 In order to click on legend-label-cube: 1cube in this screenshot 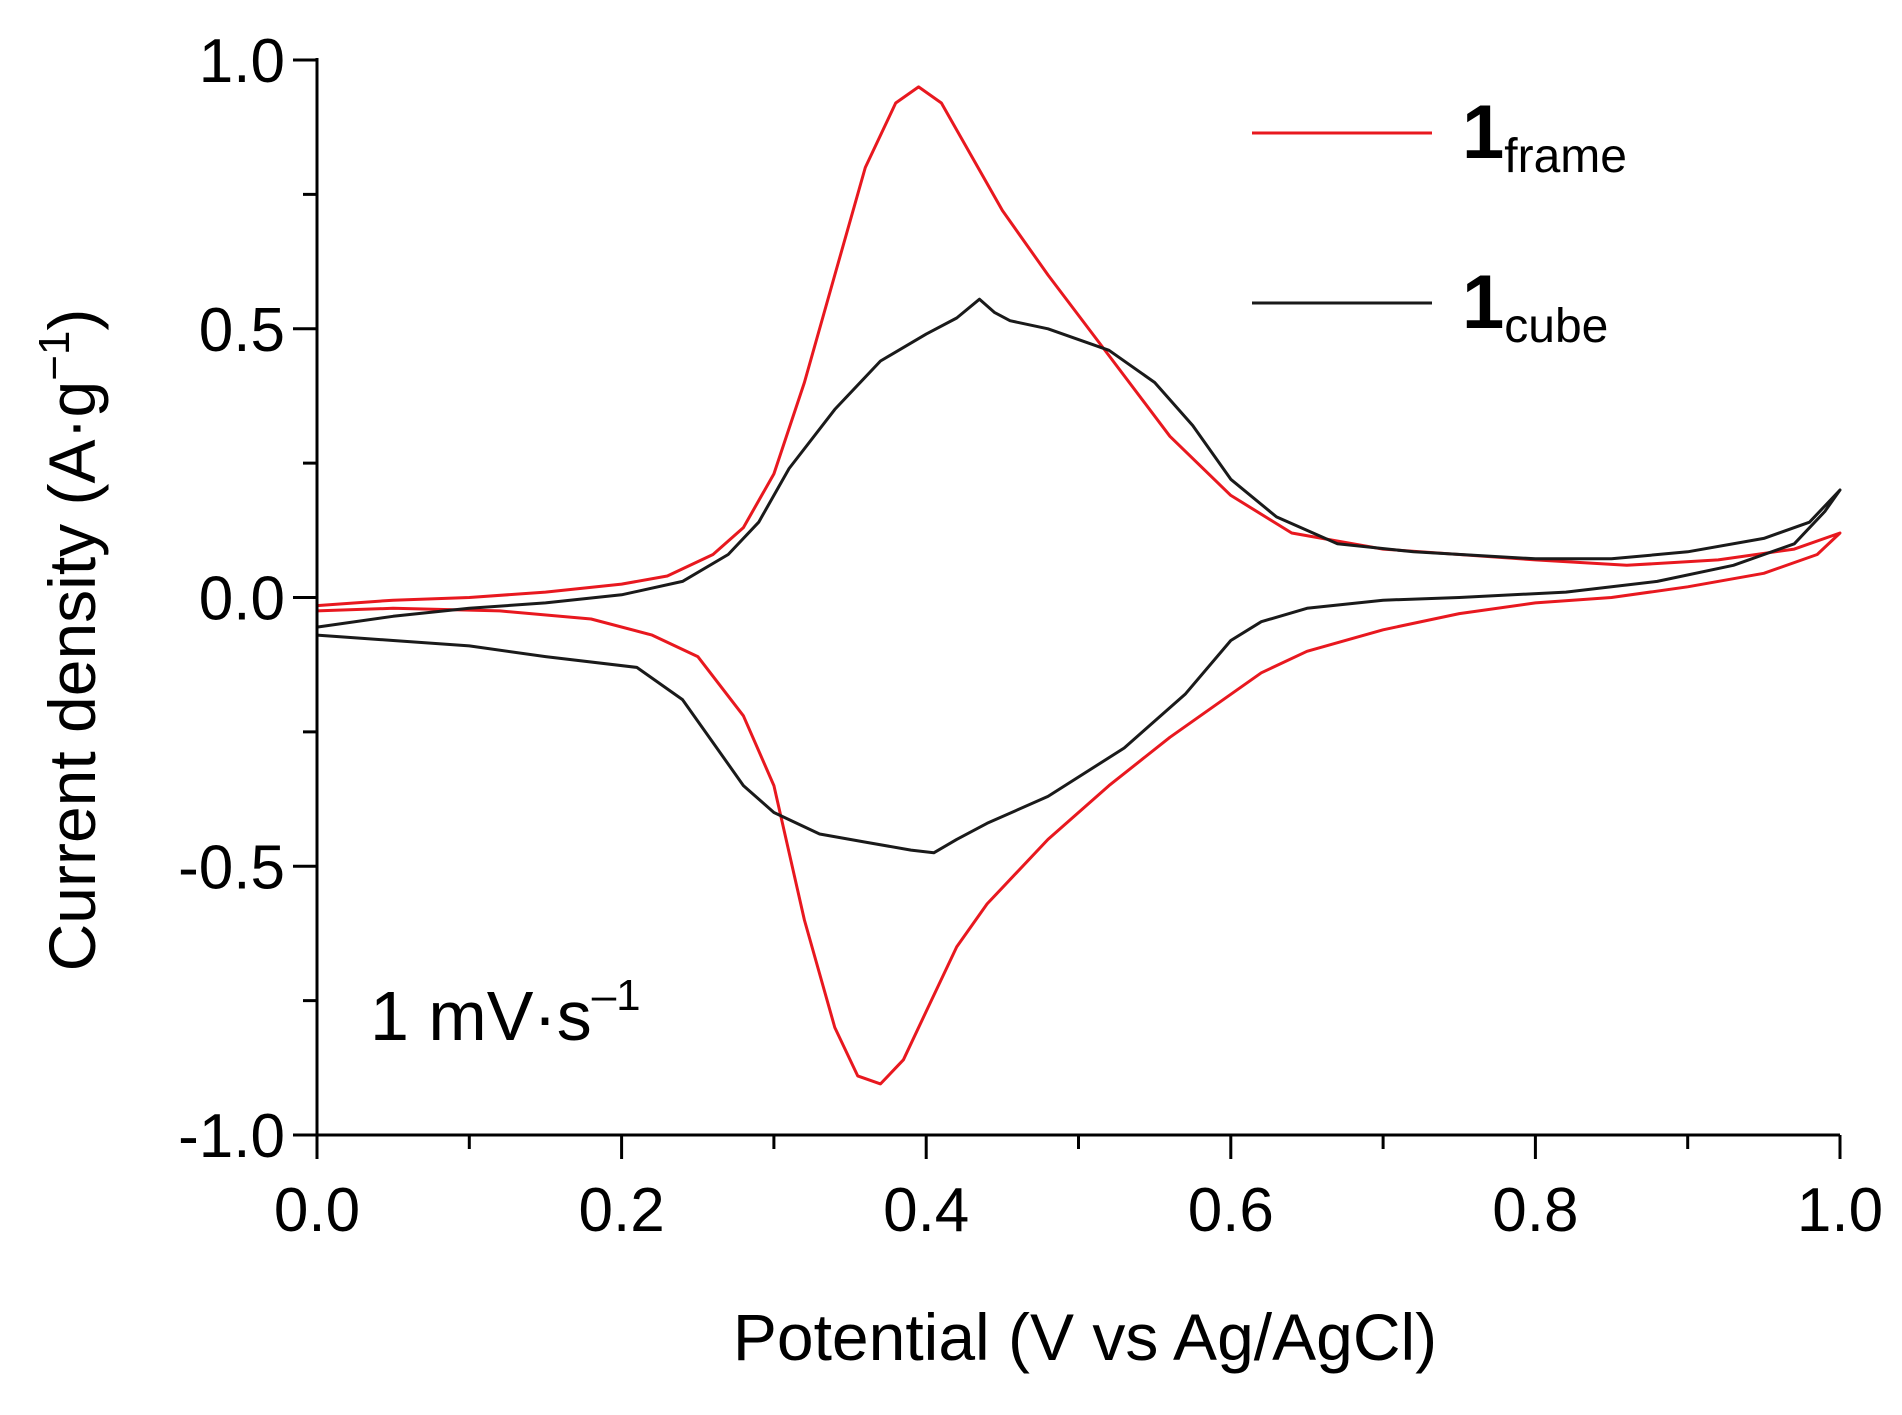, I will do `click(1535, 306)`.